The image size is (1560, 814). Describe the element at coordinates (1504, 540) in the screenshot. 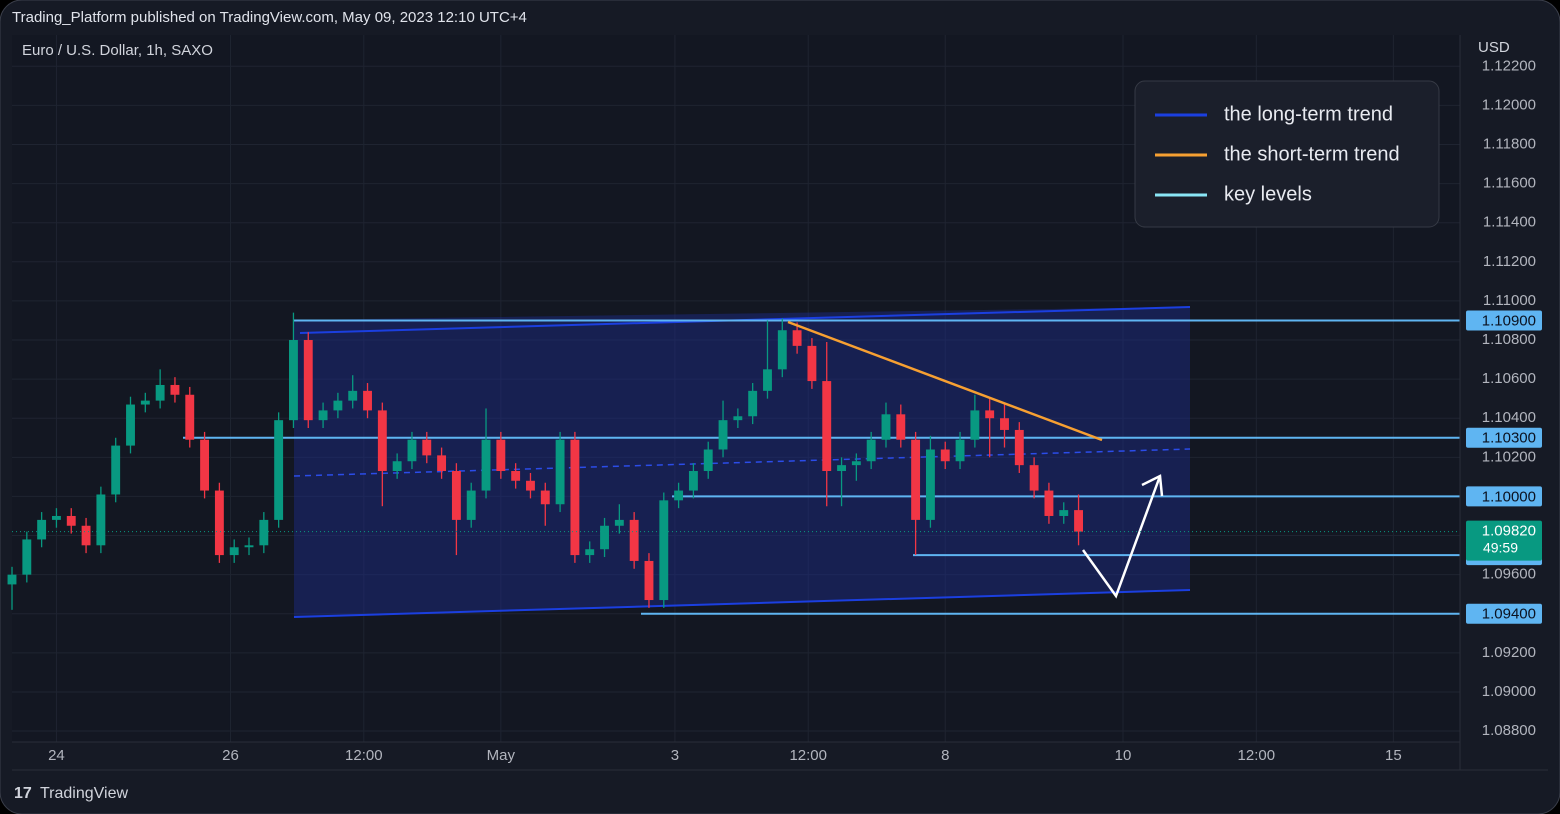

I see `last-price-tag` at that location.